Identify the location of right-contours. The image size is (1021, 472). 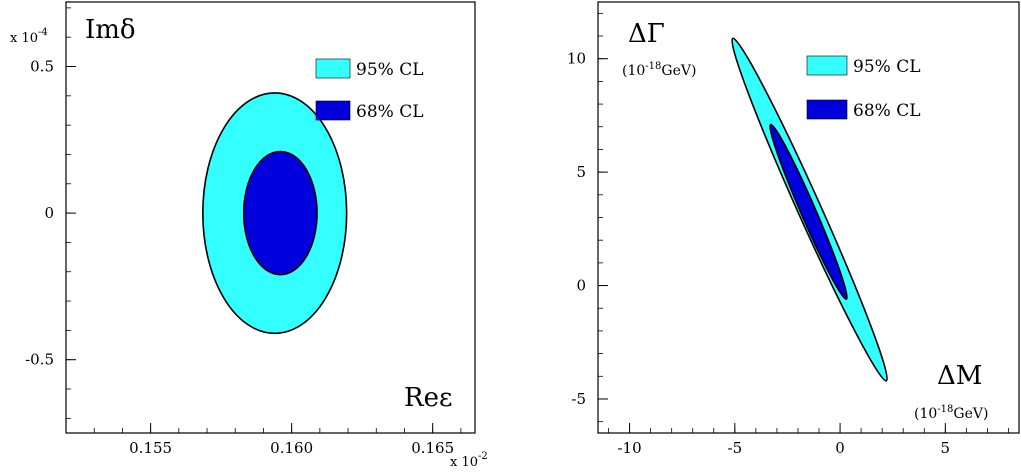
(809, 209).